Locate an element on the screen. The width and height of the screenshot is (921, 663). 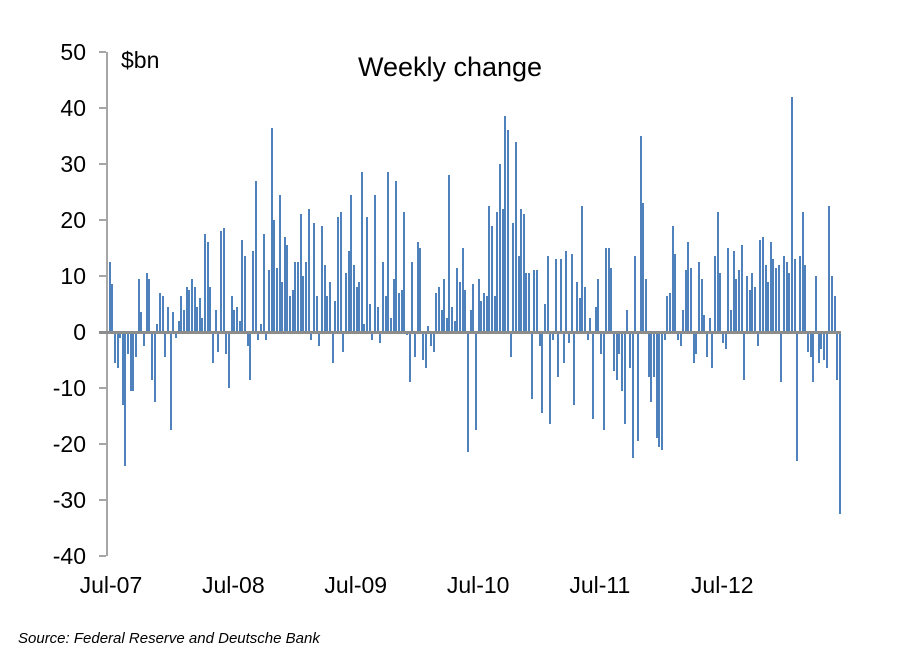
x-axis-tick-label: Jul-08 is located at coordinates (233, 585).